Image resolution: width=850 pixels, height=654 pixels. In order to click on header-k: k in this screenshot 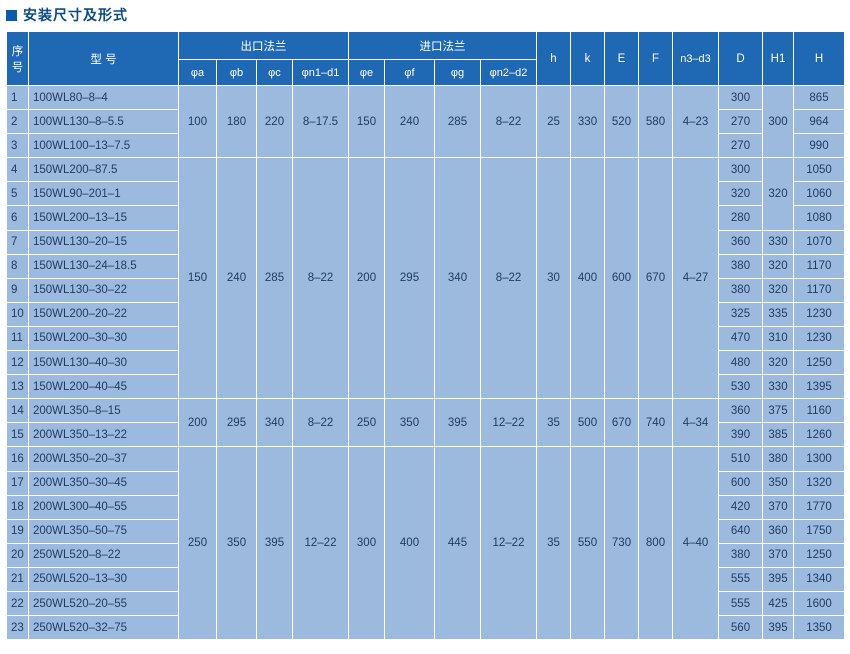, I will do `click(587, 58)`.